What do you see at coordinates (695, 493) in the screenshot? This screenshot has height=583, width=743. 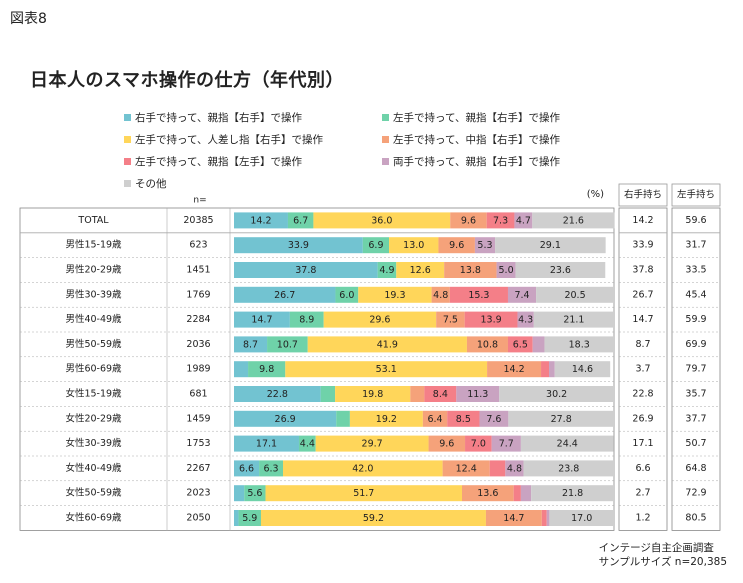 I see `left-hand-value: 72.9` at bounding box center [695, 493].